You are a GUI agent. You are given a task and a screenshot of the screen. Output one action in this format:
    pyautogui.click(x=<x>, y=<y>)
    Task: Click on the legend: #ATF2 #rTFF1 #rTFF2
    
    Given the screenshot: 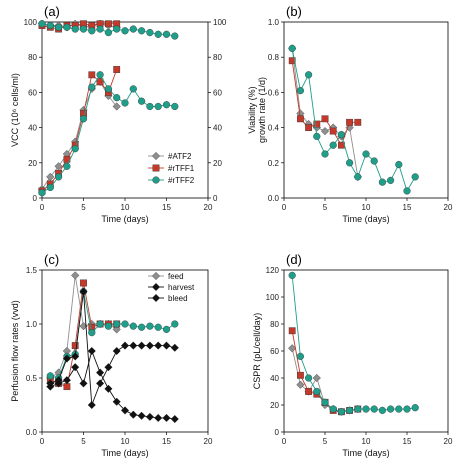 What is the action you would take?
    pyautogui.click(x=171, y=168)
    